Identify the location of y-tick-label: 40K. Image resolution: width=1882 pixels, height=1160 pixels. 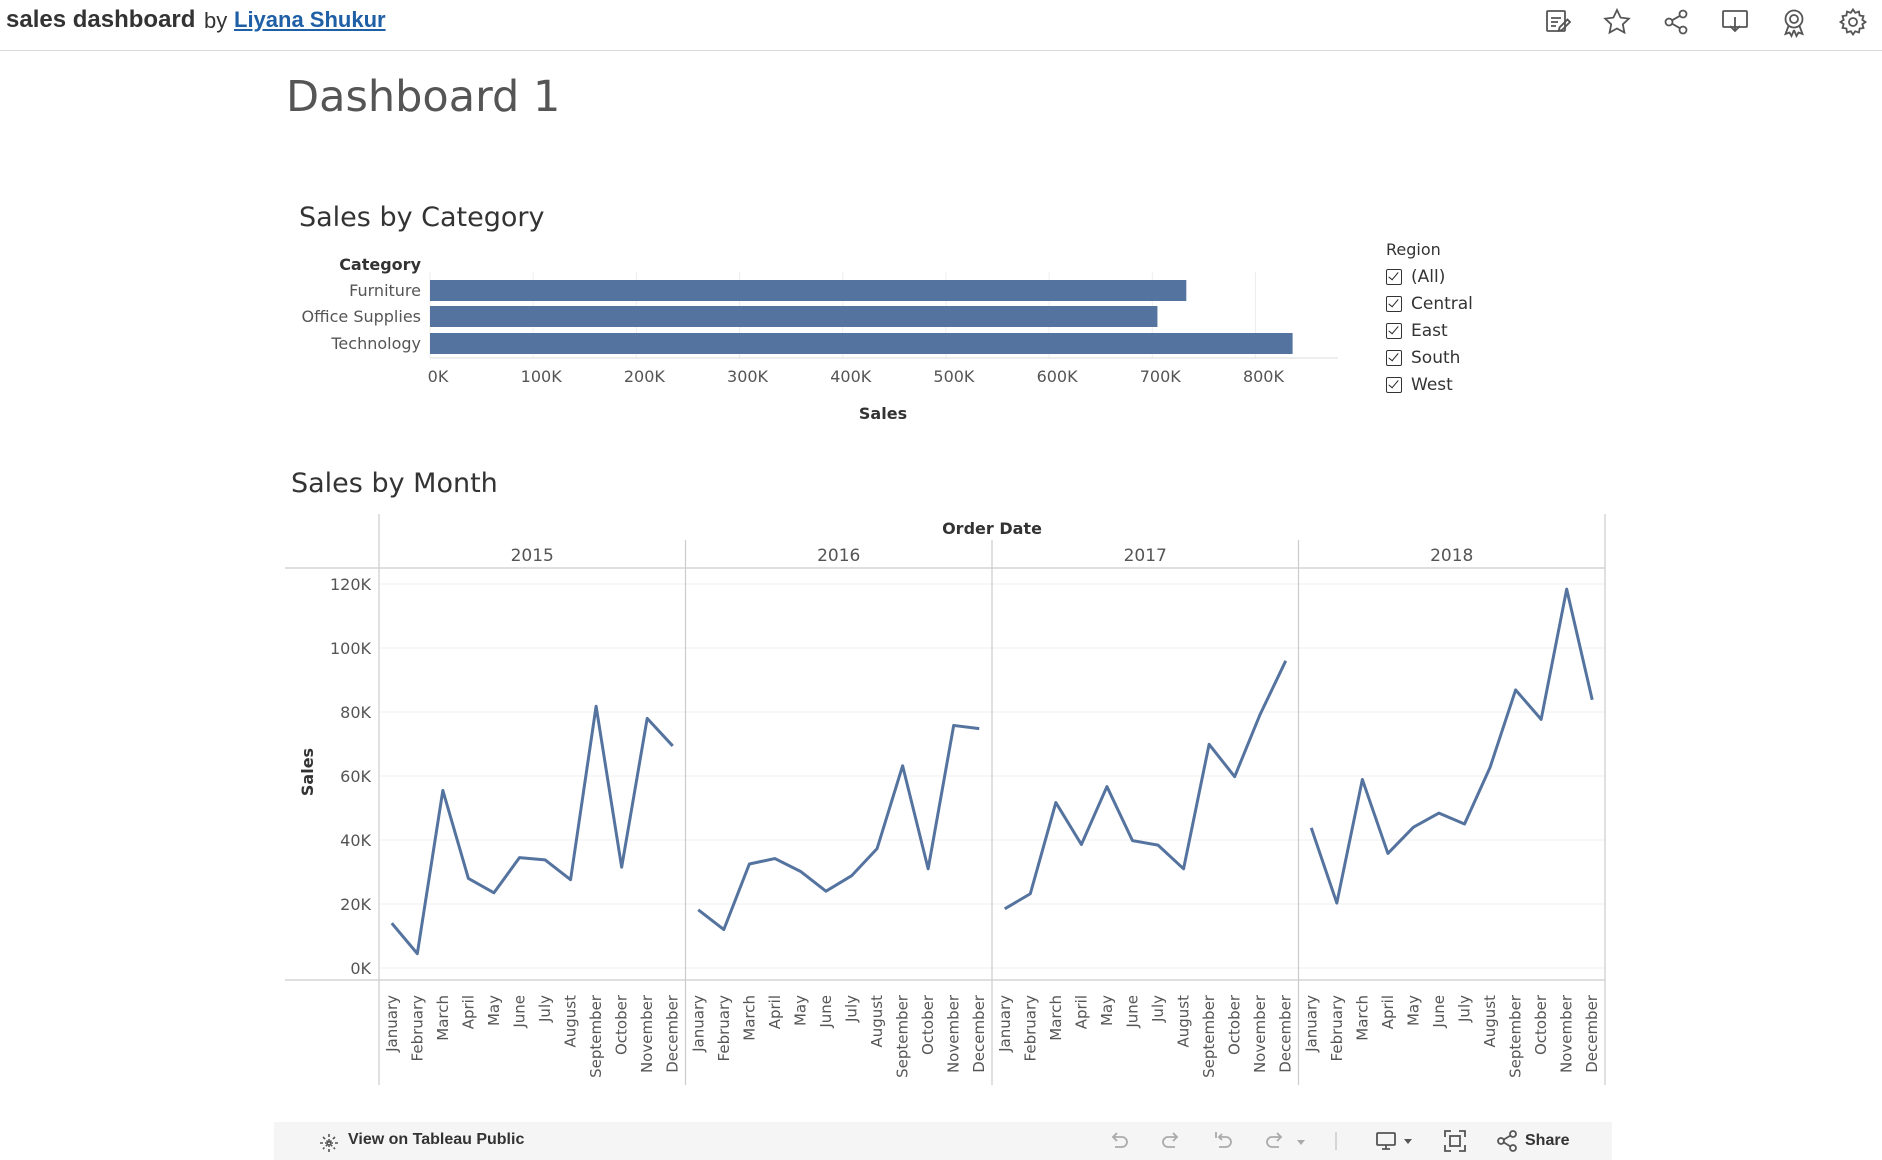
(355, 840).